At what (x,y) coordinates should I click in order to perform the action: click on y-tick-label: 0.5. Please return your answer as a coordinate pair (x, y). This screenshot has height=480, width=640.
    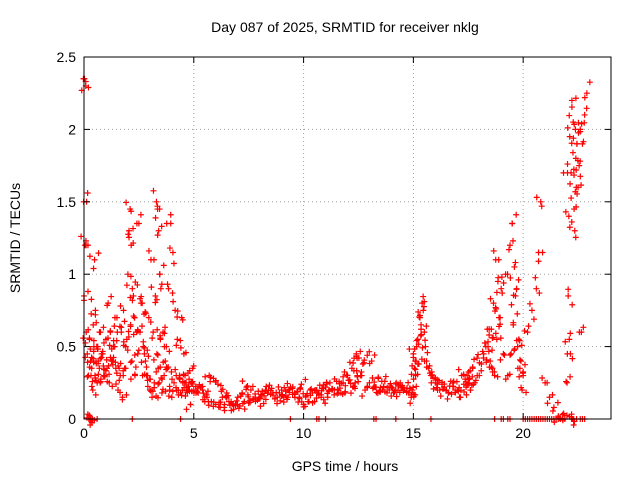
    Looking at the image, I should click on (67, 347).